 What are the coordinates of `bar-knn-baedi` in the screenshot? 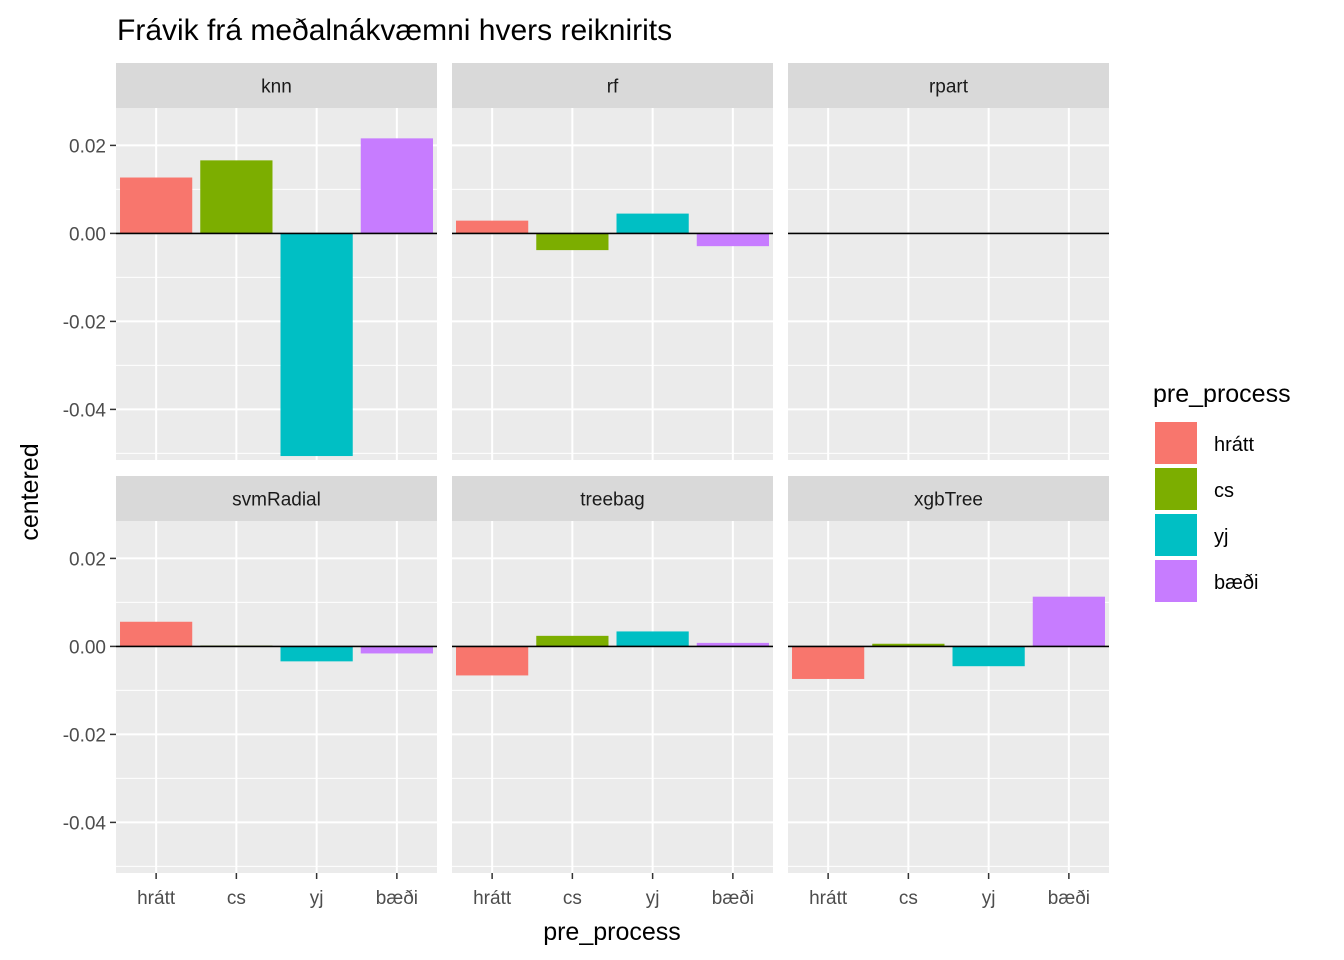 It's located at (396, 186).